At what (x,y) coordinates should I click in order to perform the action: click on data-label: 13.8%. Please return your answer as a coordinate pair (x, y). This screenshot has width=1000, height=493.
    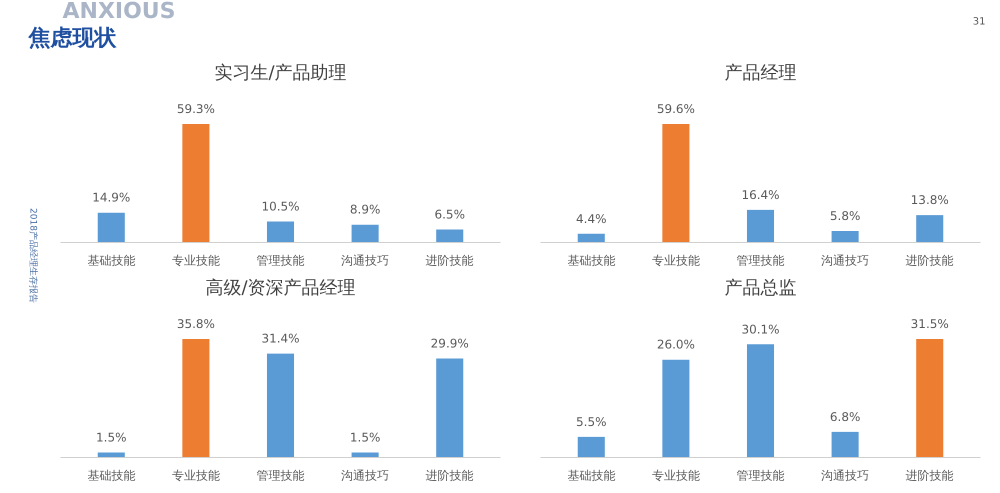
    Looking at the image, I should click on (929, 200).